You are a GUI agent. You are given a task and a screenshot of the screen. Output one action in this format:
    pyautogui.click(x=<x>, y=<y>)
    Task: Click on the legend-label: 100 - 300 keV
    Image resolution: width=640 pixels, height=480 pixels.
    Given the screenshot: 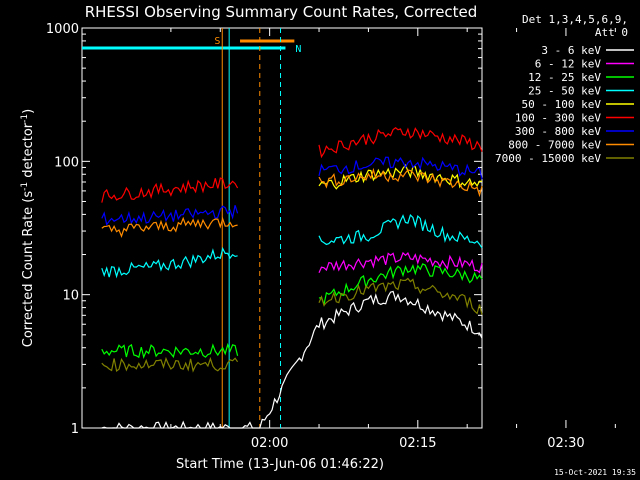 What is the action you would take?
    pyautogui.click(x=558, y=118)
    